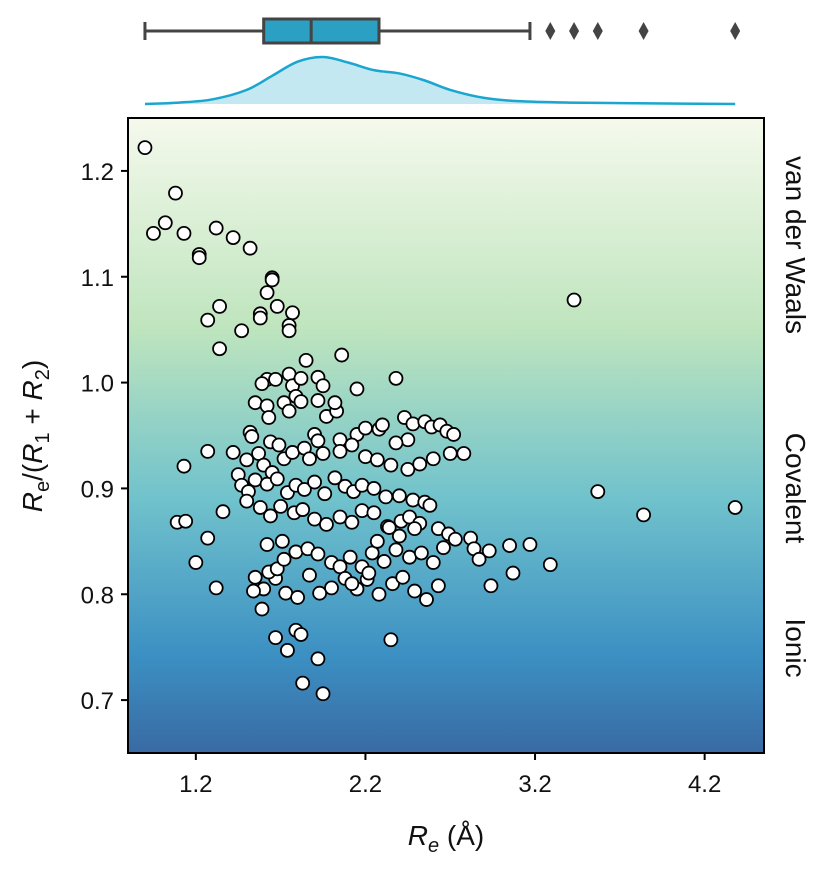  I want to click on y-tick-label: 0.7, so click(97, 701).